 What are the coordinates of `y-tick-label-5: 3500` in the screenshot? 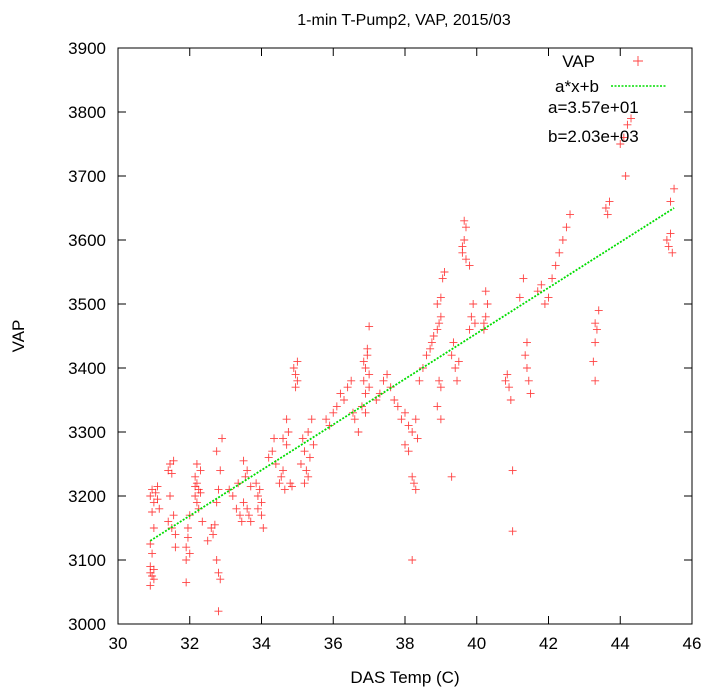 It's located at (87, 304).